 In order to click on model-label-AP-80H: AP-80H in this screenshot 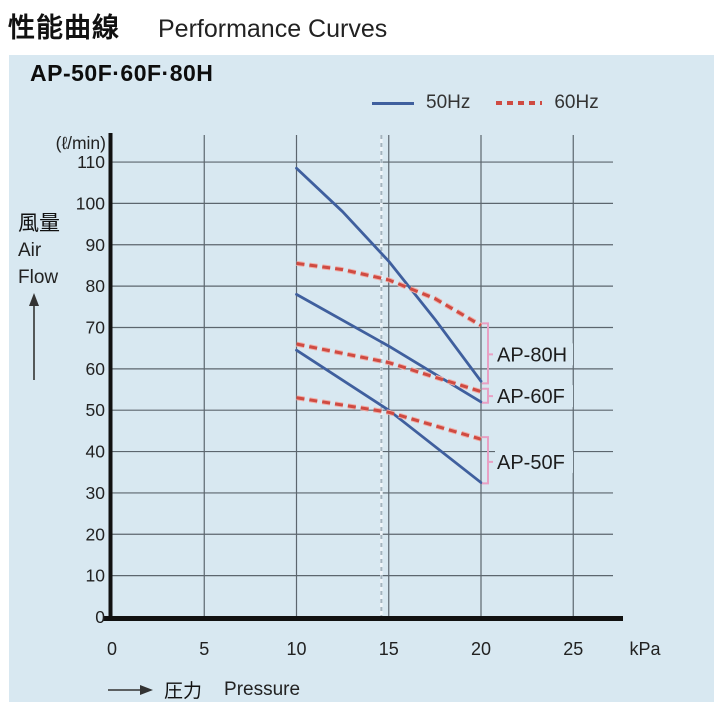, I will do `click(532, 355)`.